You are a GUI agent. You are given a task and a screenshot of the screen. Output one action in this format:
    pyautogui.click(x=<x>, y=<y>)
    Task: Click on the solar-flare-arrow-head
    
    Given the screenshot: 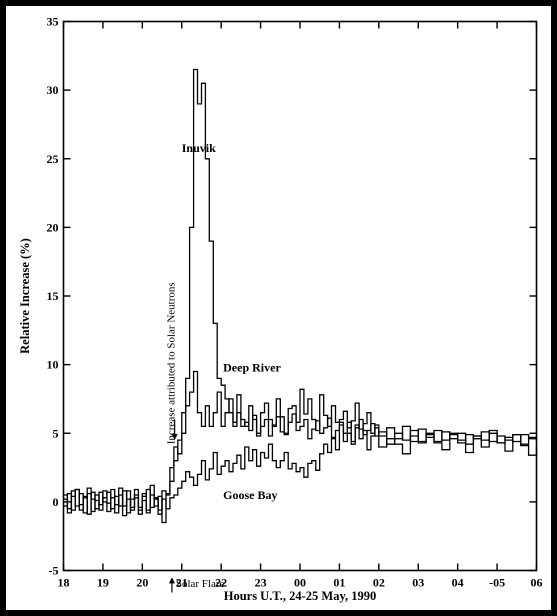 What is the action you would take?
    pyautogui.click(x=171, y=580)
    